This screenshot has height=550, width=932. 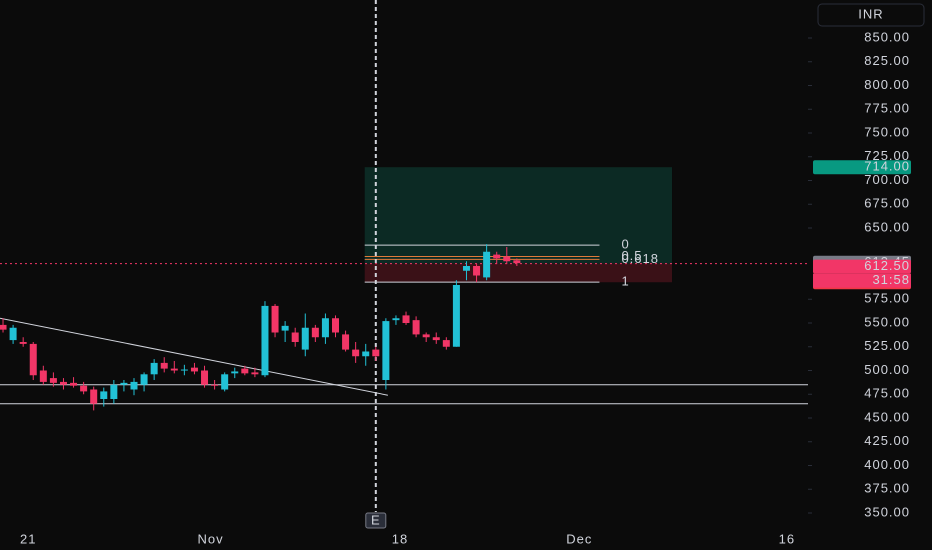 I want to click on y-tick-label: 375.00, so click(x=887, y=488).